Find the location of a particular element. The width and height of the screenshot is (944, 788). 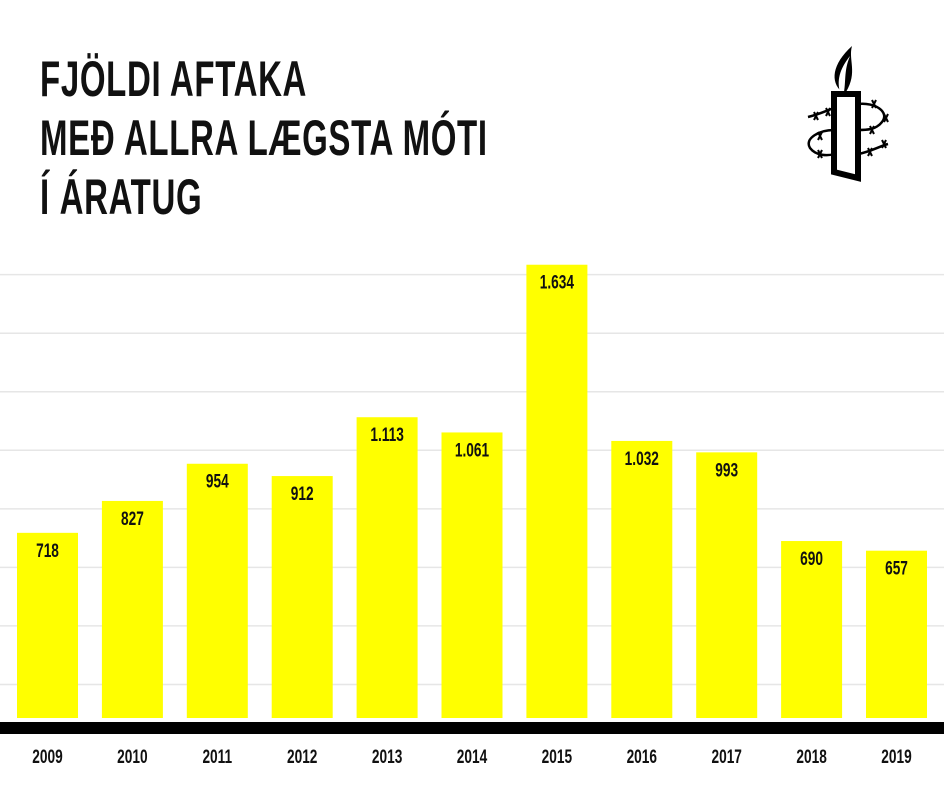

x-tick-label-2016: 2016 is located at coordinates (642, 757).